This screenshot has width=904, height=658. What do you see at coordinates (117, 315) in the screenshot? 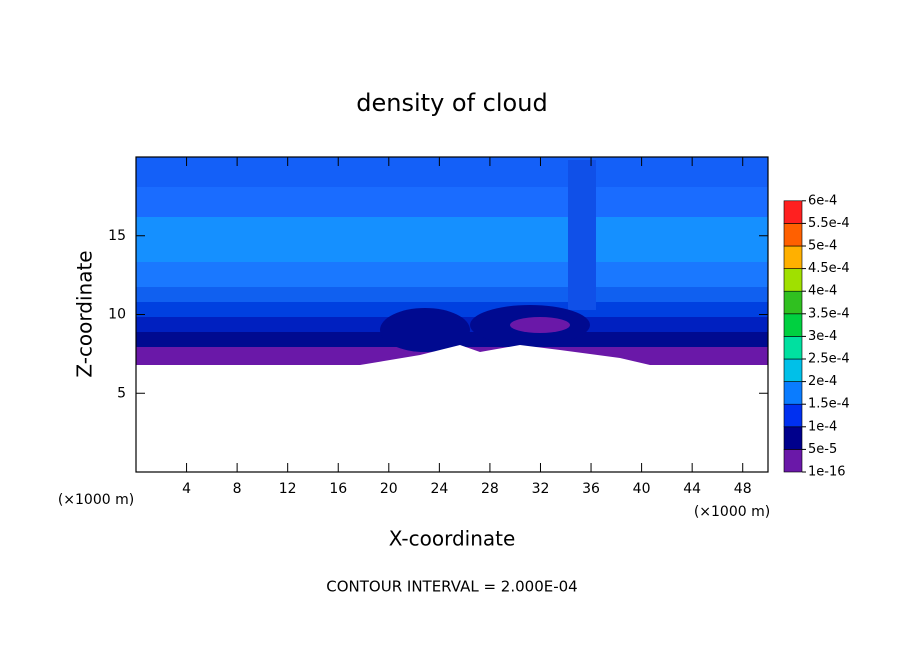
I see `y-tick-label: 10` at bounding box center [117, 315].